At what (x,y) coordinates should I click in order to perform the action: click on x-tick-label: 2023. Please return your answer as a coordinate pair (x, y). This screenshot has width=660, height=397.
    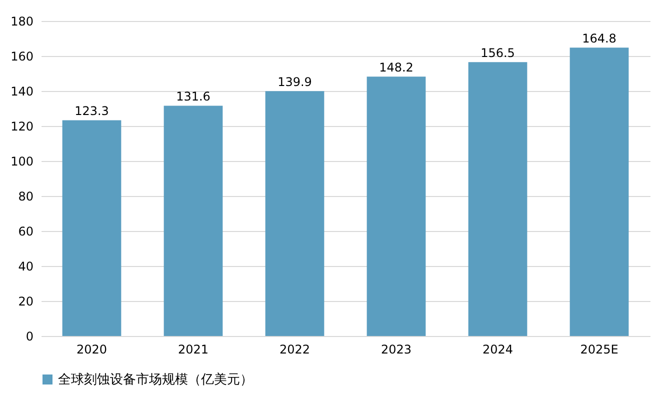
    Looking at the image, I should click on (396, 349).